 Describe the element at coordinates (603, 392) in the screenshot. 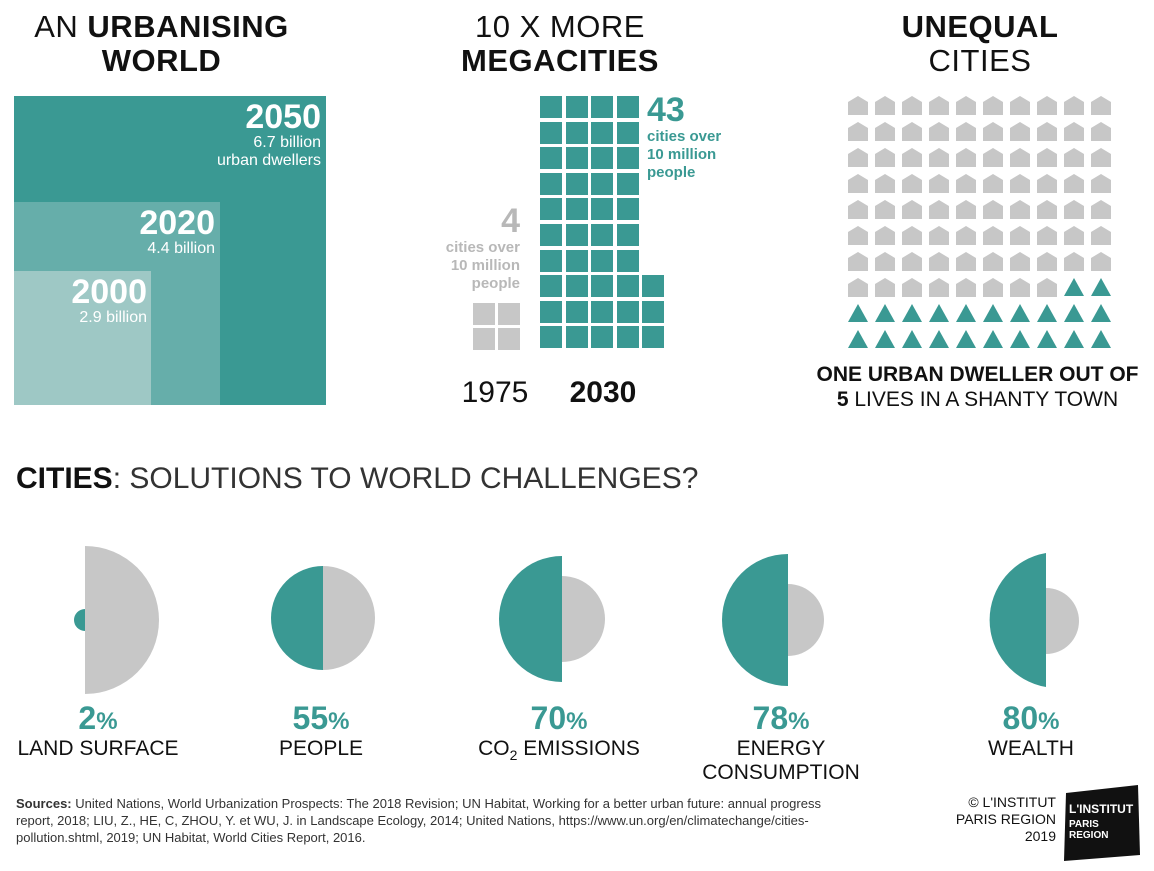

I see `year-2030: 2030` at that location.